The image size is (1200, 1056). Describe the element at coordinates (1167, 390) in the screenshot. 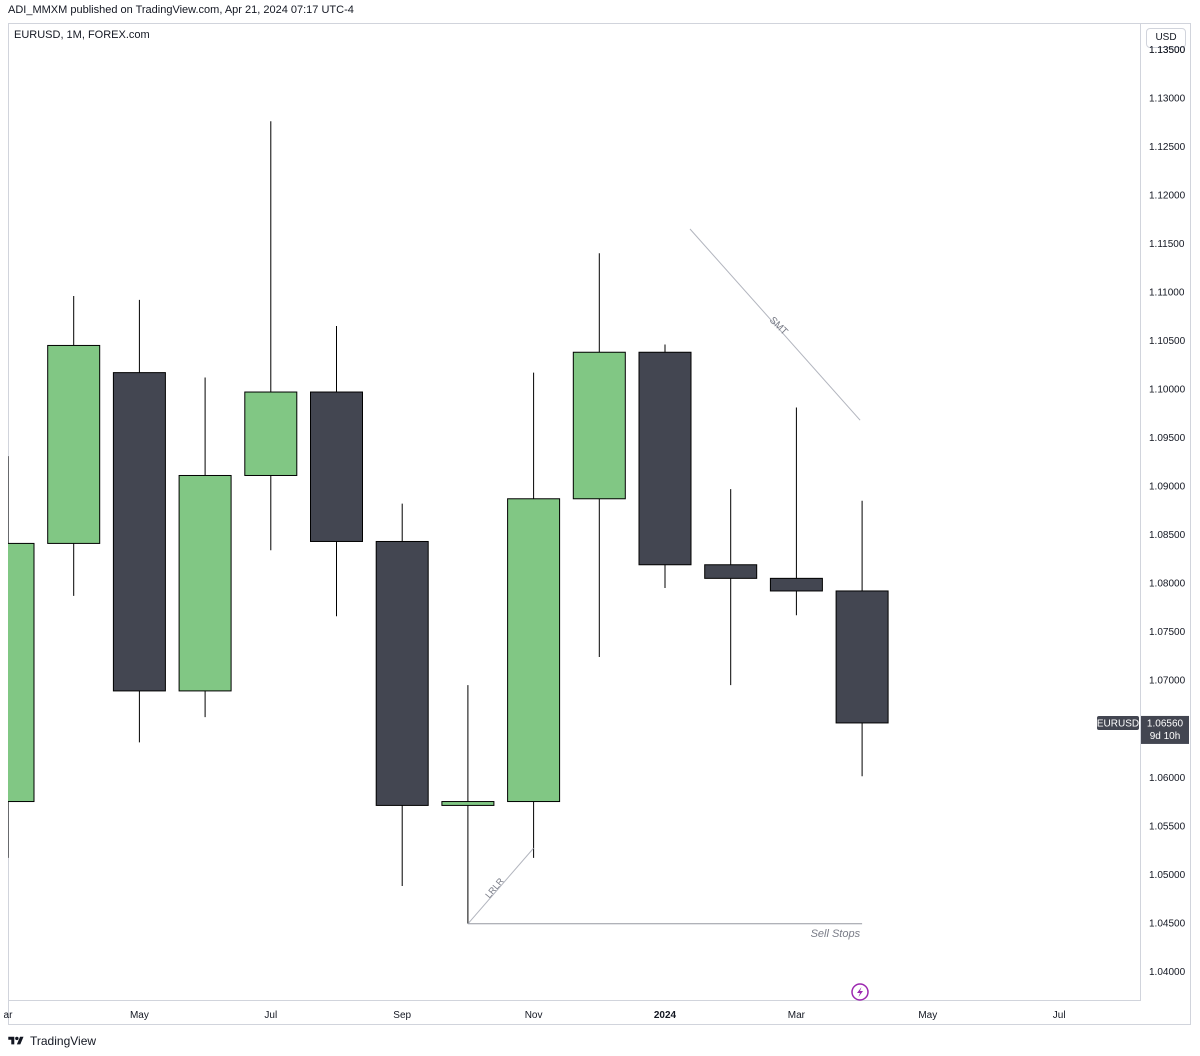

I see `price-tick-label: 1.10000` at that location.